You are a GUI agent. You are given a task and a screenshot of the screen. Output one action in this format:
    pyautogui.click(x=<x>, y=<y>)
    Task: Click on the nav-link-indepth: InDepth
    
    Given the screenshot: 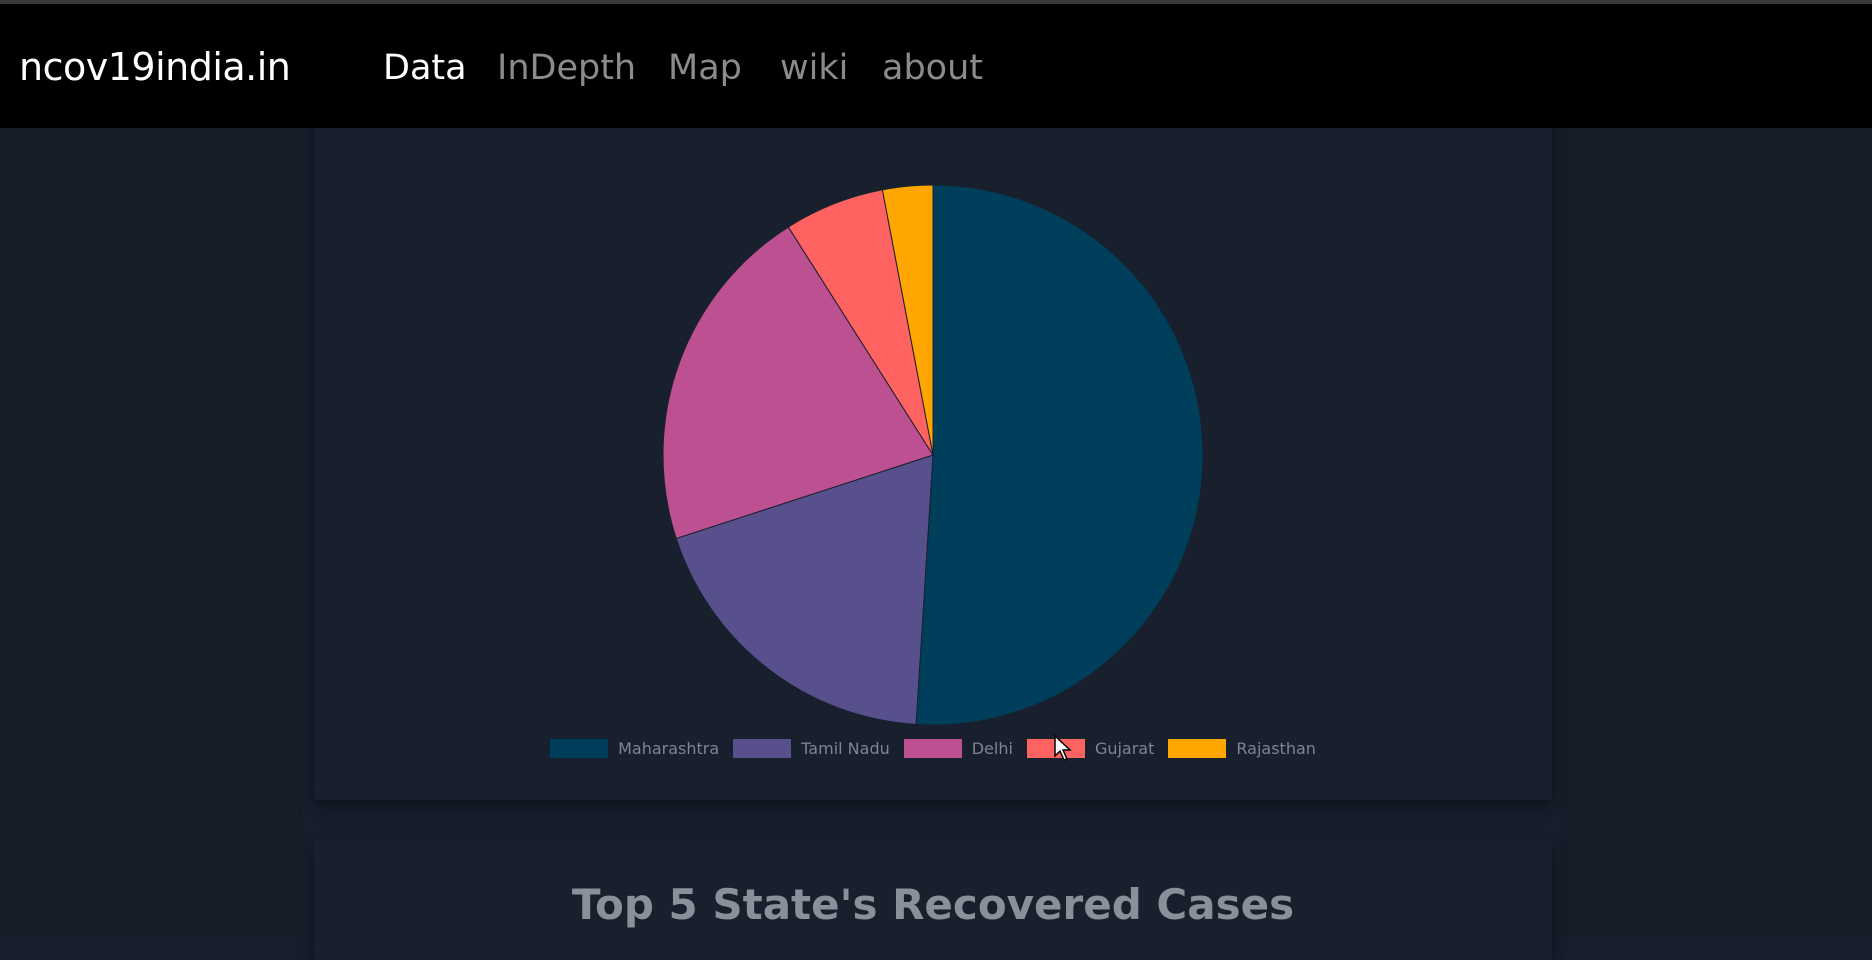 What is the action you would take?
    pyautogui.click(x=567, y=68)
    